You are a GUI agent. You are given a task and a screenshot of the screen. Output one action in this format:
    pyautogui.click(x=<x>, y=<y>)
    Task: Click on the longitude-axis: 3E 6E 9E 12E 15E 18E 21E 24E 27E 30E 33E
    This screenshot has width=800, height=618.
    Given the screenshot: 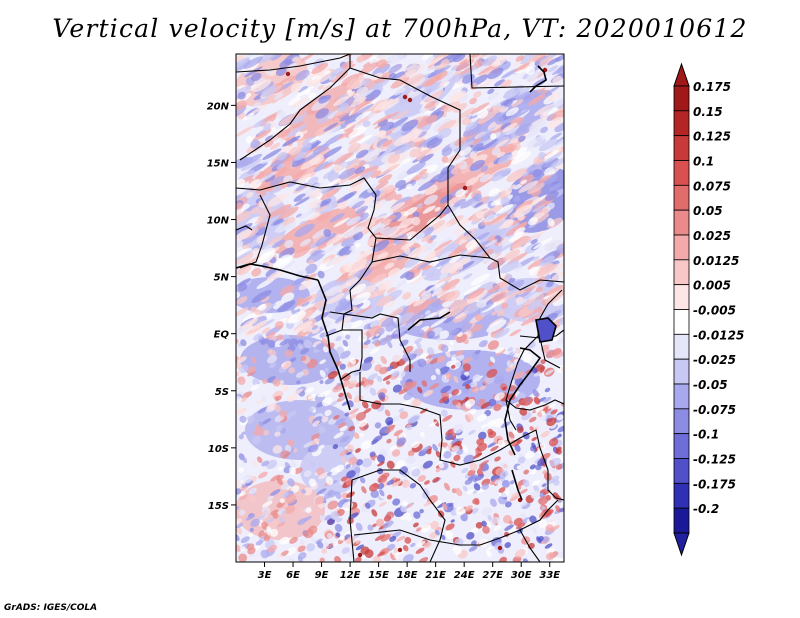 What is the action you would take?
    pyautogui.click(x=409, y=571)
    